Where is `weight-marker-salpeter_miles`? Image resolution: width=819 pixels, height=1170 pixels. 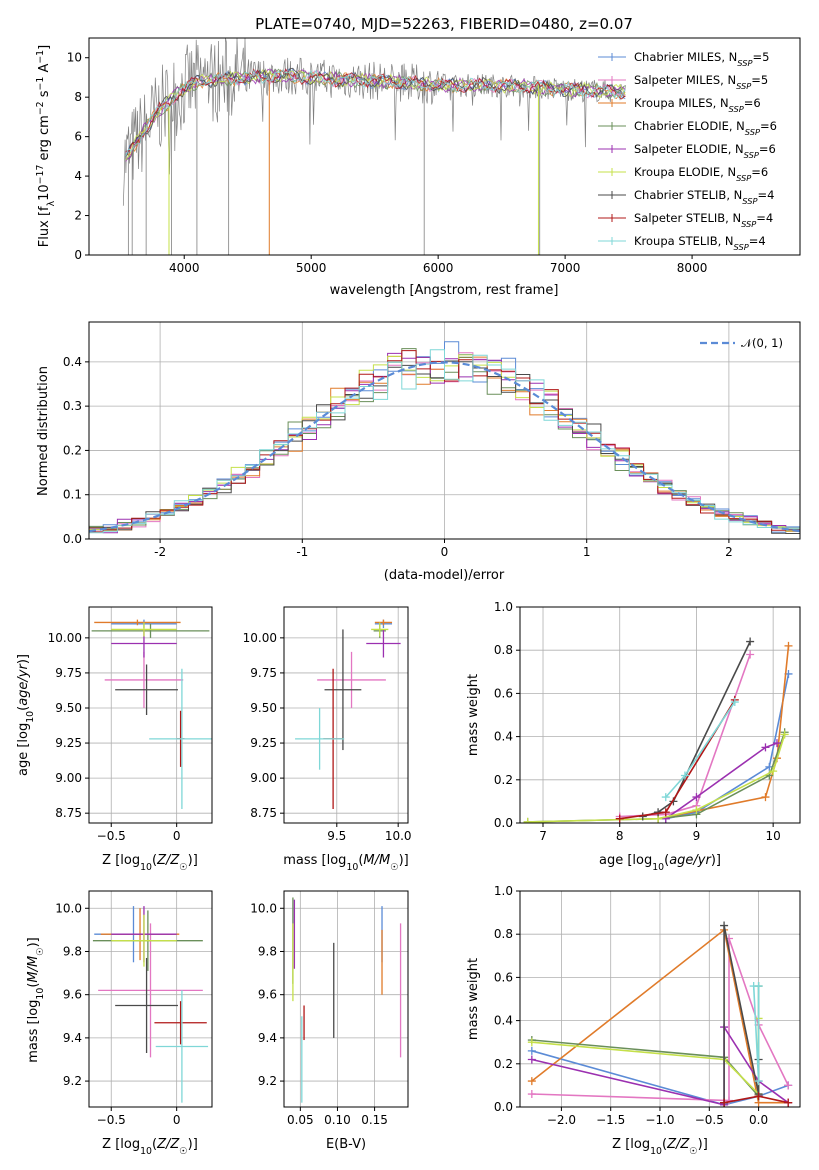 weight-marker-salpeter_miles is located at coordinates (788, 1085).